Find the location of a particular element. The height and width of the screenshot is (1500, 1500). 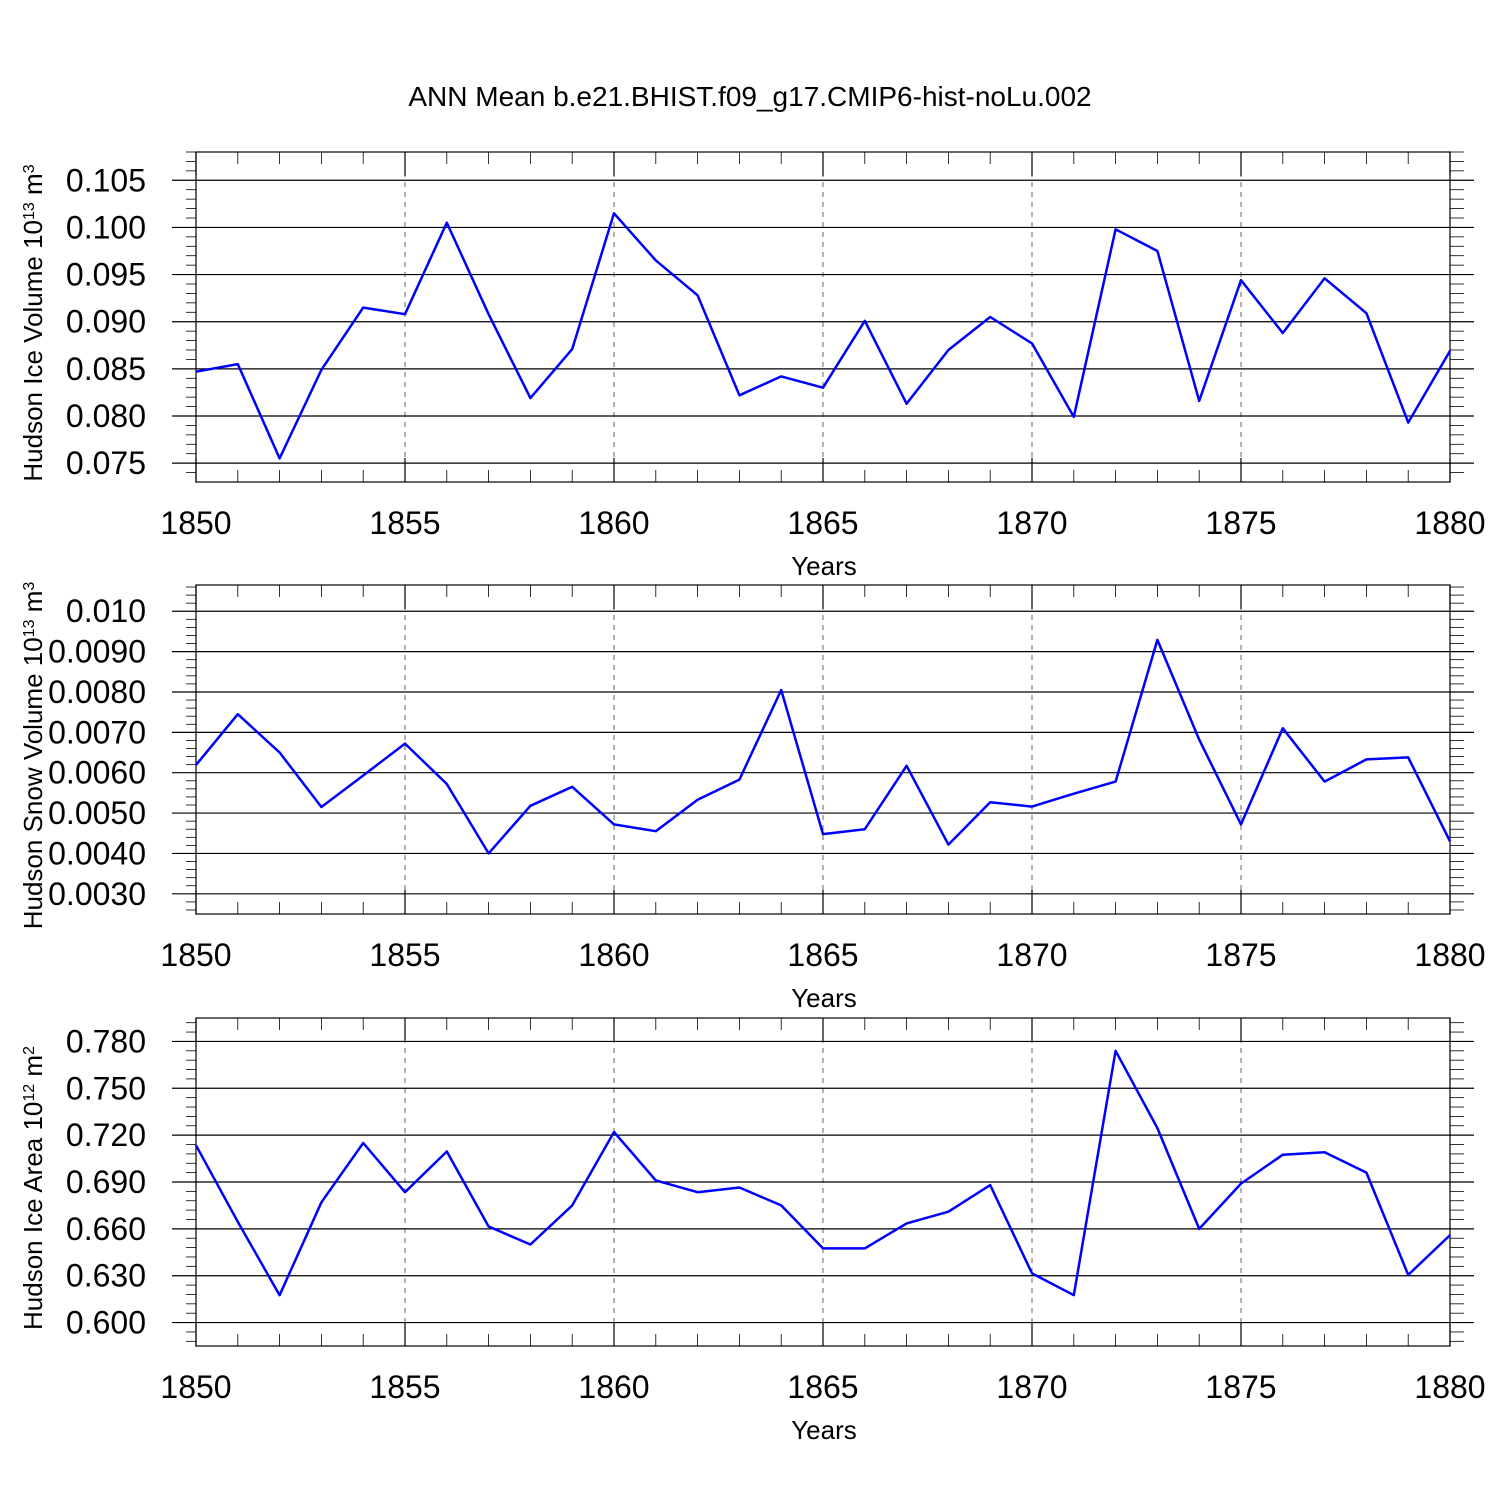

y-tick-label: 0.0060 is located at coordinates (97, 773).